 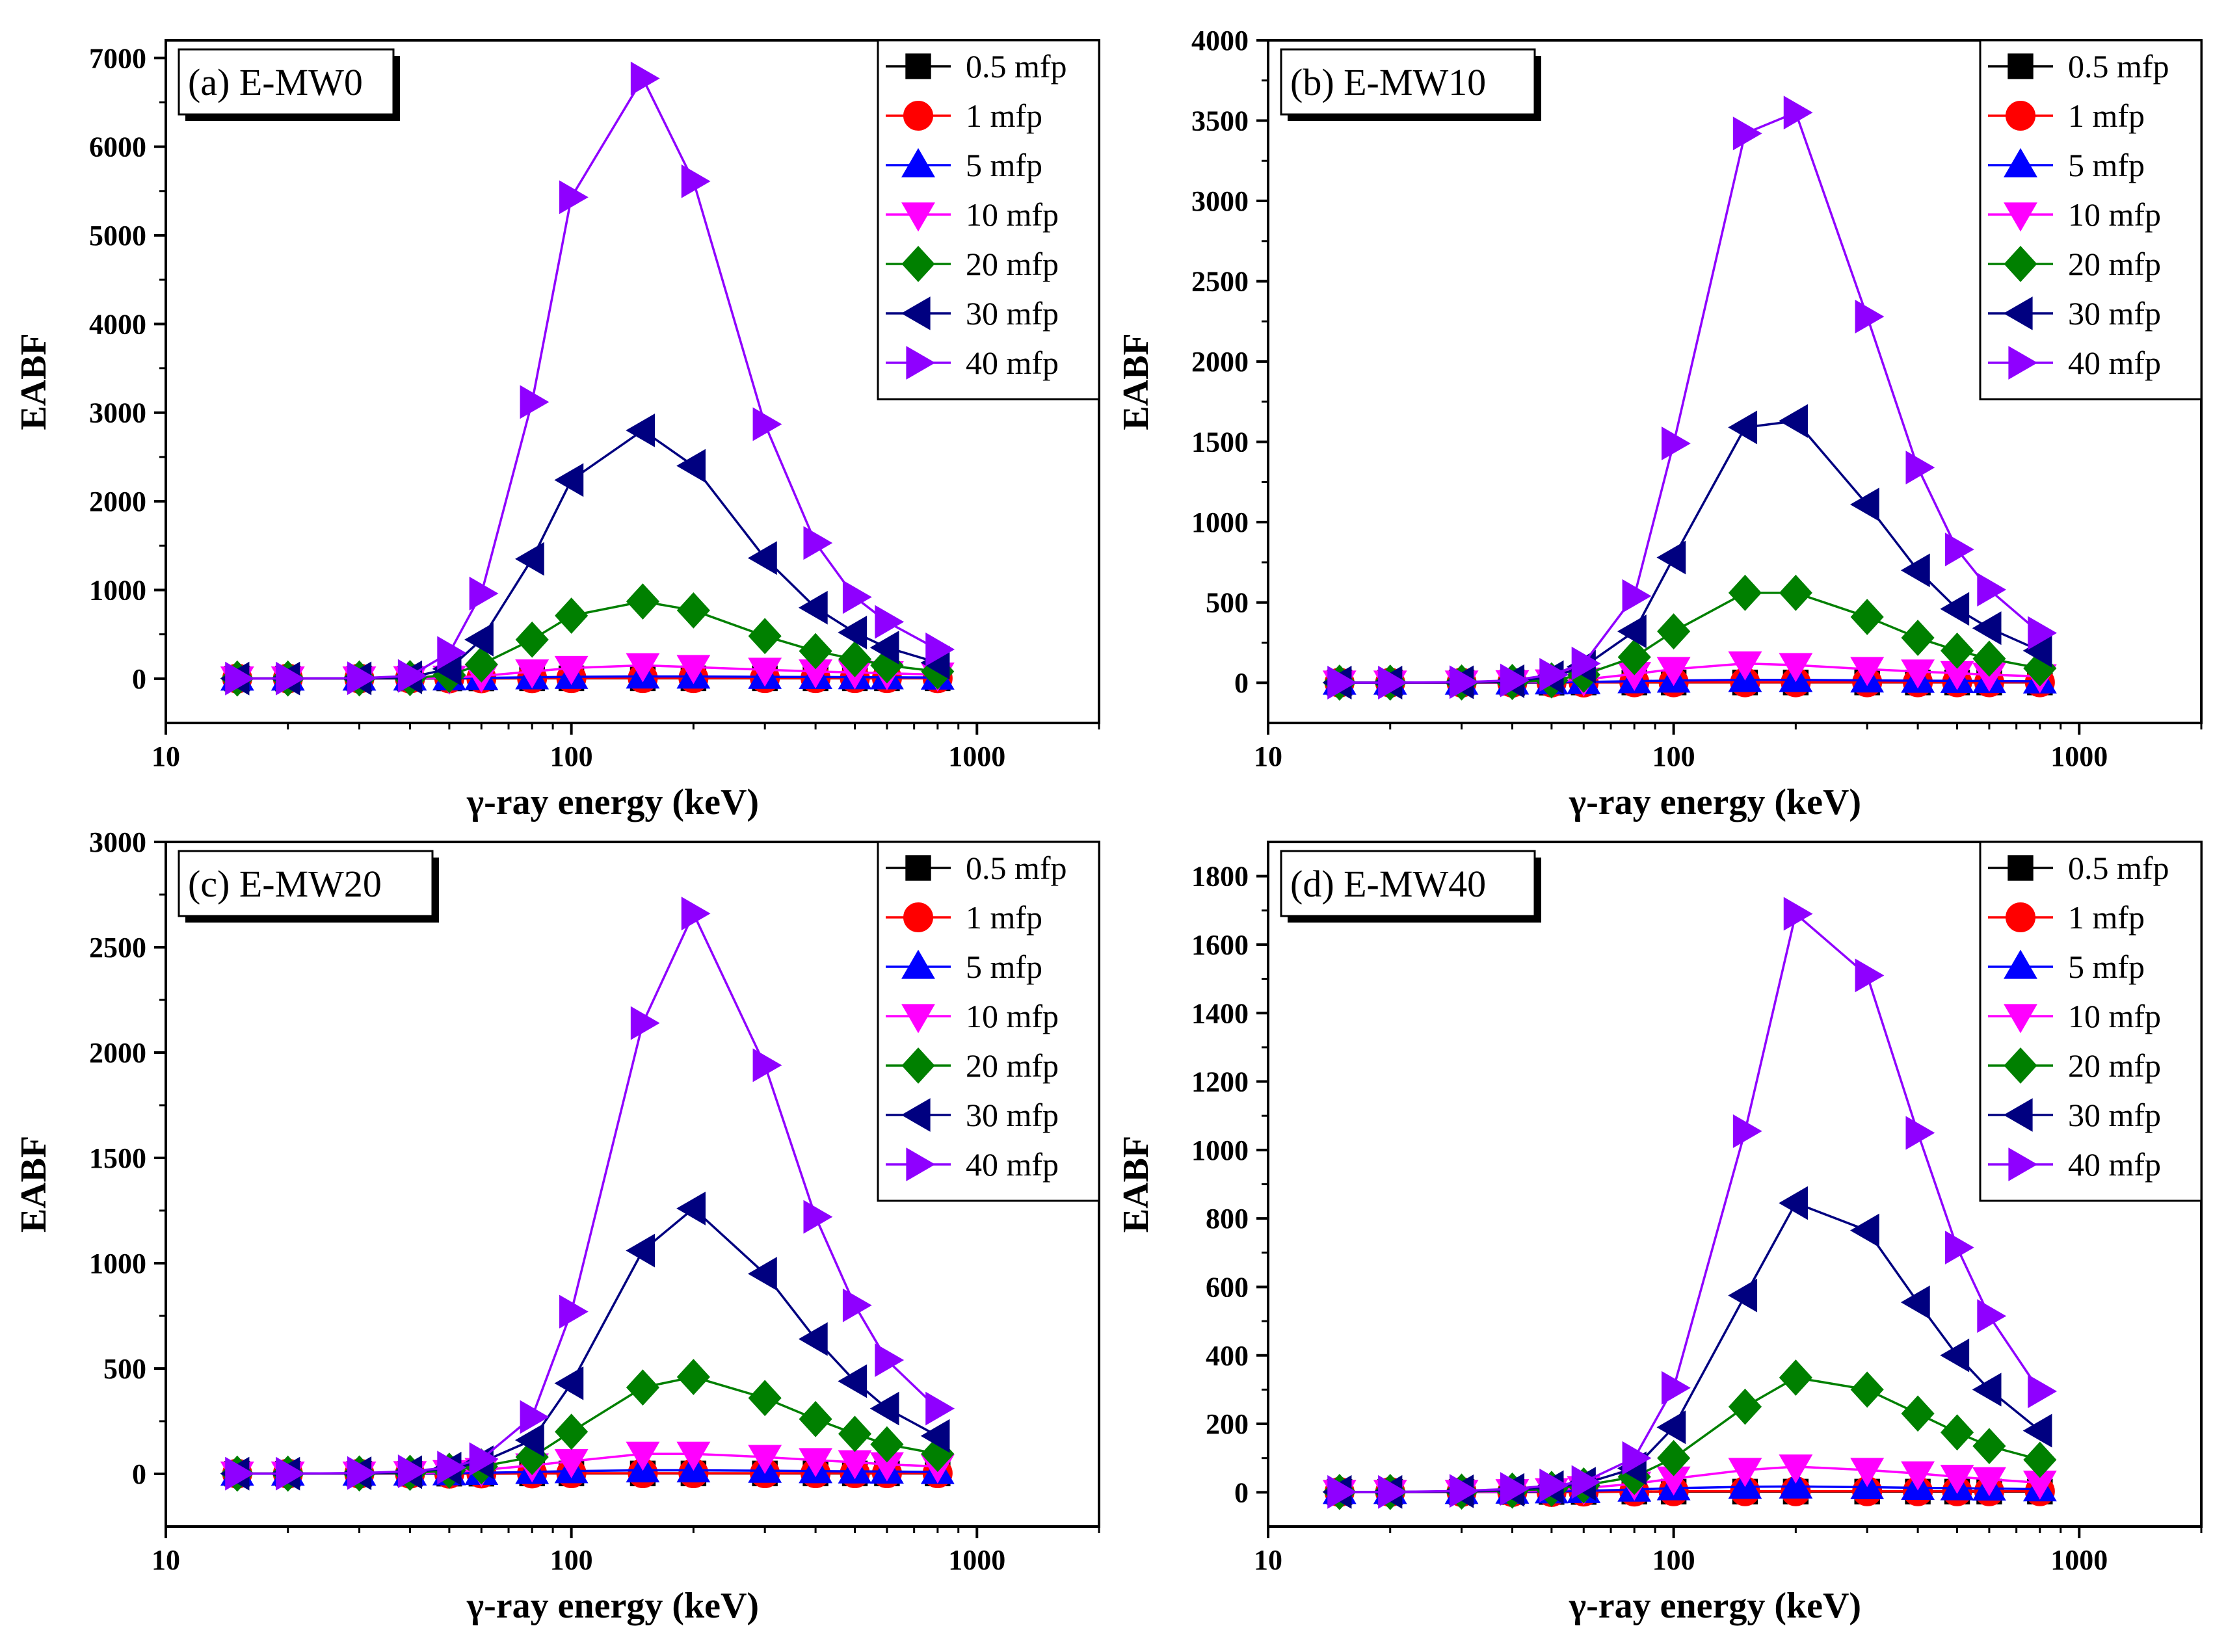 I want to click on y-tick-label: 0, so click(x=1241, y=683).